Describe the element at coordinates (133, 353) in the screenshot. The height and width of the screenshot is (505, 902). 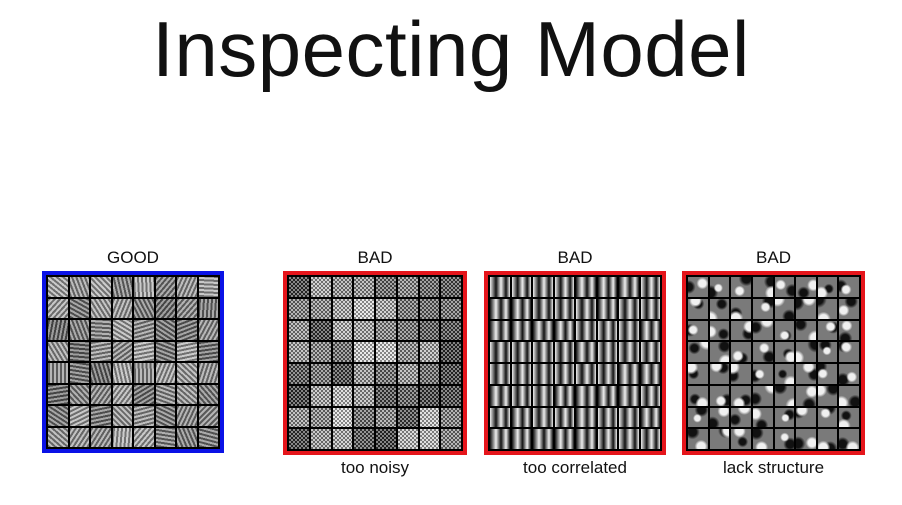
I see `panel-good: GOOD` at that location.